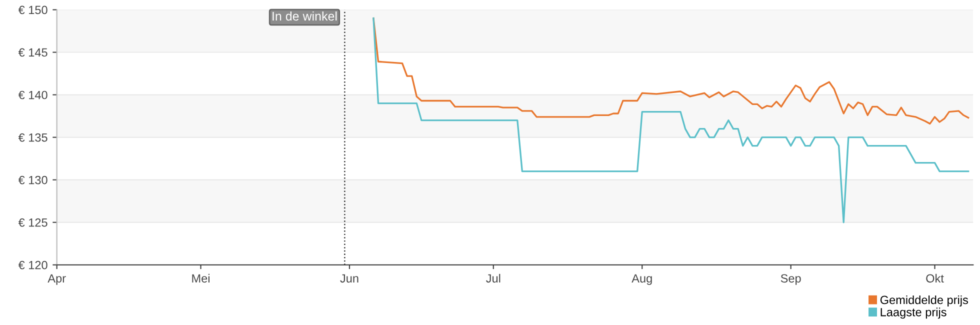 This screenshot has height=325, width=980. Describe the element at coordinates (913, 313) in the screenshot. I see `legend-label: Laagste prijs` at that location.